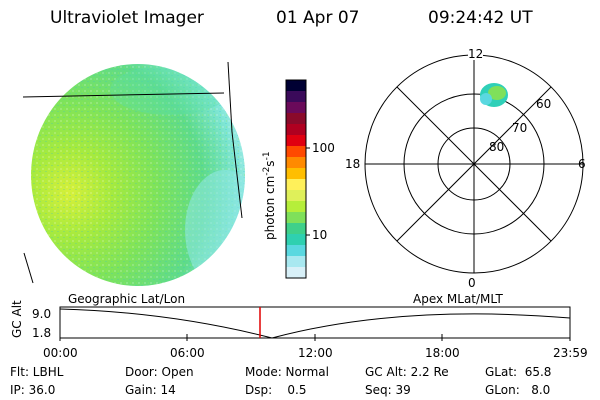 The width and height of the screenshot is (600, 400). Describe the element at coordinates (159, 372) in the screenshot. I see `door-status: Door: Open` at that location.